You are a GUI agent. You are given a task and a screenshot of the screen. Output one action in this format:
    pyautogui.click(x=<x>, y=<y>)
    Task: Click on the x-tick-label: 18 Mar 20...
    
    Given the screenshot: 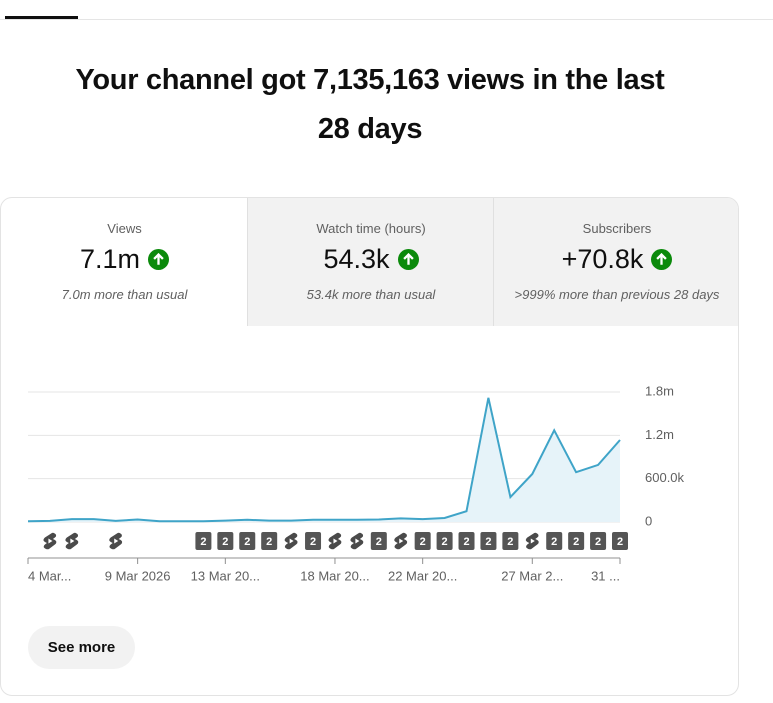 What is the action you would take?
    pyautogui.click(x=334, y=575)
    